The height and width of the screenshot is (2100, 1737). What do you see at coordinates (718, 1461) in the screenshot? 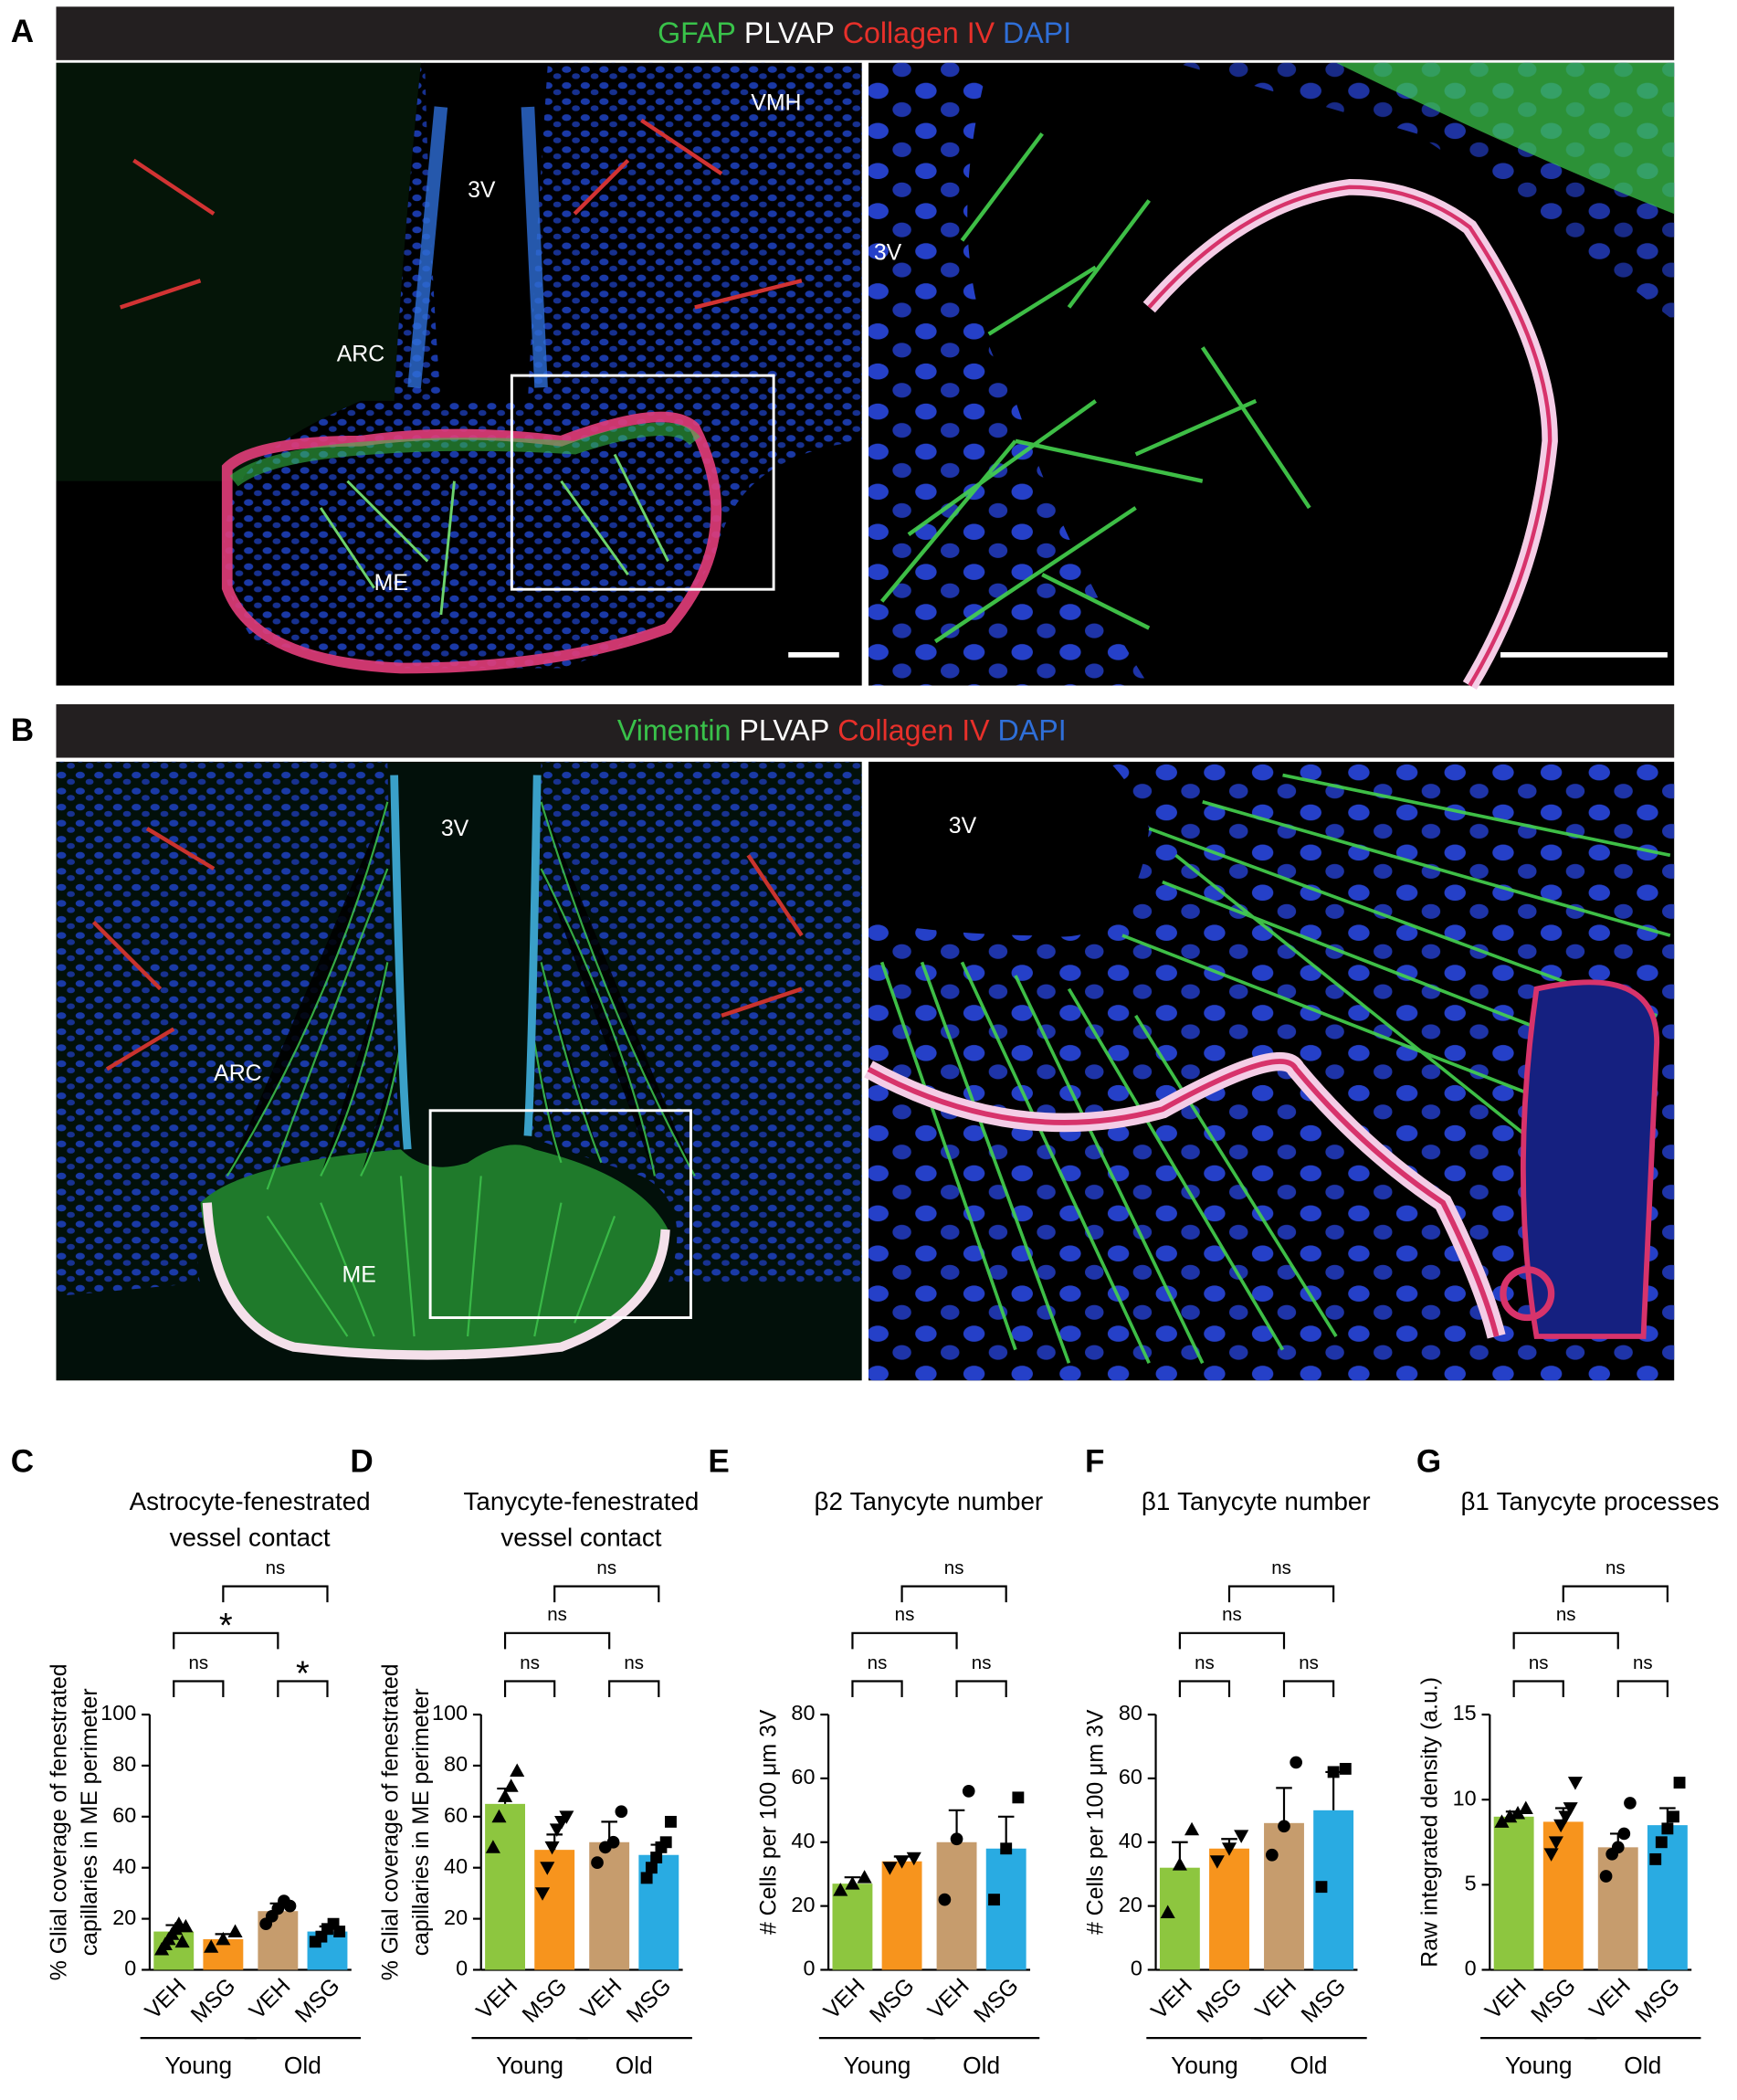
I see `panel-letter: E` at bounding box center [718, 1461].